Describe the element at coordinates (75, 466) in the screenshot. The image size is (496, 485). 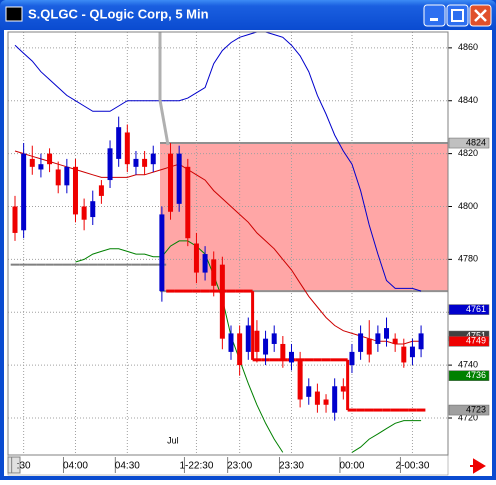
I see `x-tick-label: 04:00` at that location.